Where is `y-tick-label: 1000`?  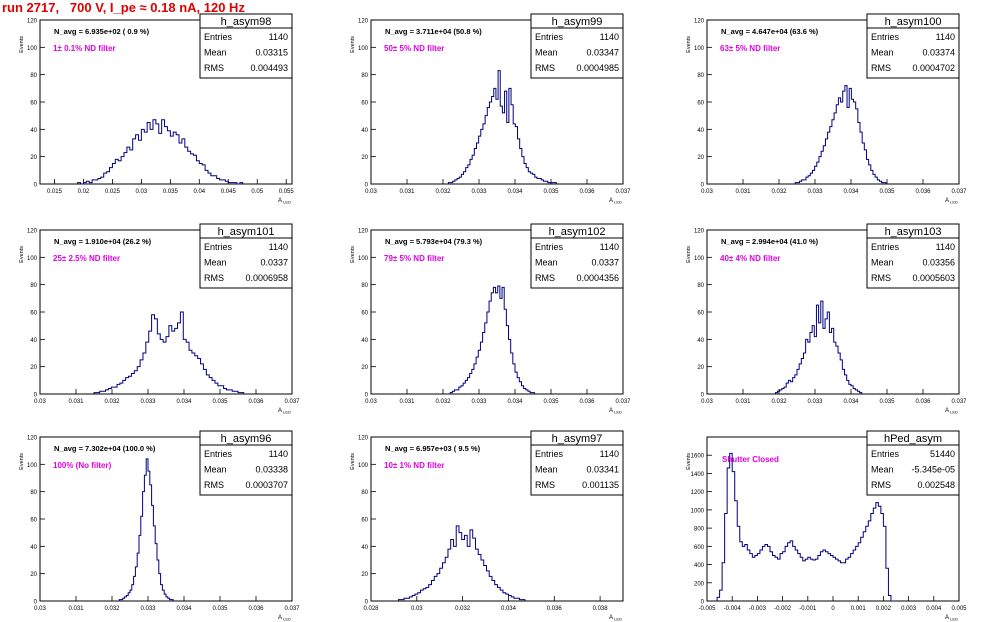 y-tick-label: 1000 is located at coordinates (698, 511).